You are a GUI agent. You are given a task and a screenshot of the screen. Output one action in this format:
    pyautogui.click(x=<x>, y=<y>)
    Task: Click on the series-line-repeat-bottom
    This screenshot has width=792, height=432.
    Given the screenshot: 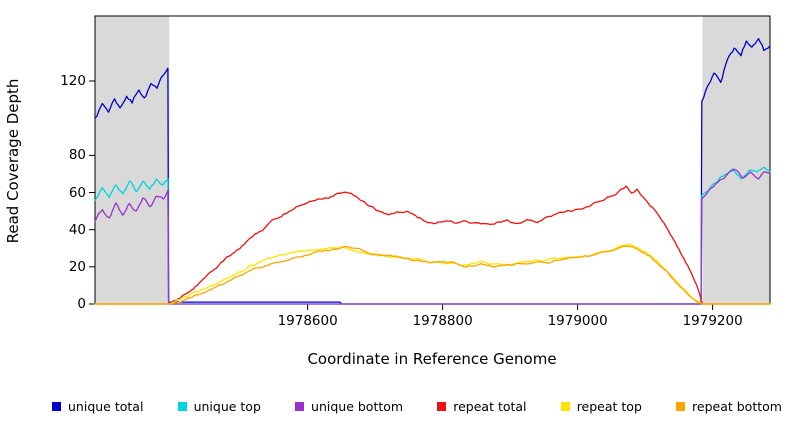 What is the action you would take?
    pyautogui.click(x=432, y=275)
    